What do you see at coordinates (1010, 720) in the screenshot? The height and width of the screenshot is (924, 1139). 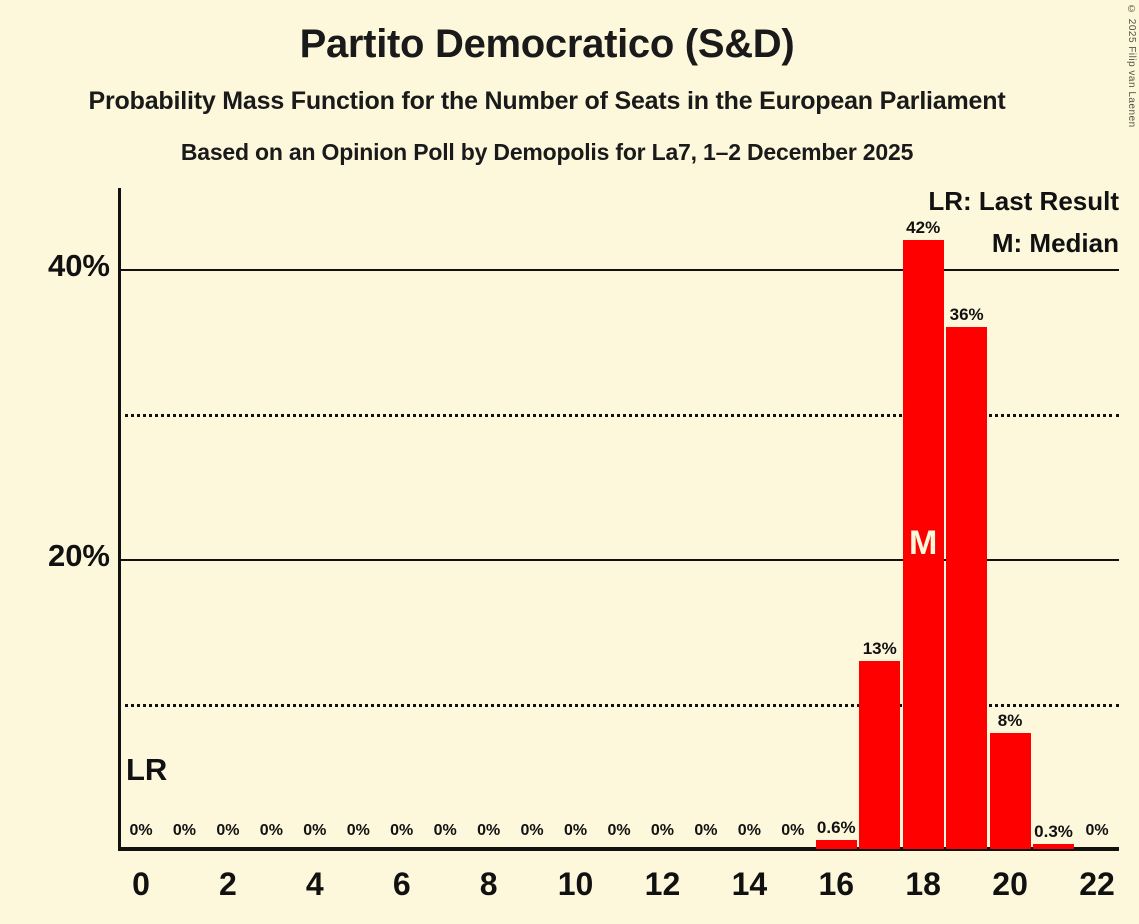 I see `bar-value-label: 8%` at bounding box center [1010, 720].